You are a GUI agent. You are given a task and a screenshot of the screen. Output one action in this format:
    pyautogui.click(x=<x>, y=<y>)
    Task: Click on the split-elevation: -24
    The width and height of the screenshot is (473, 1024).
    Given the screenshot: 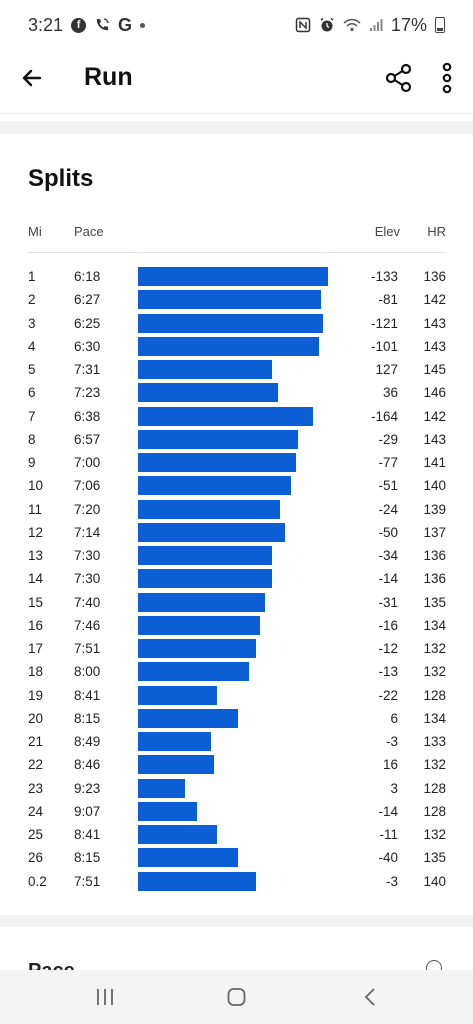 What is the action you would take?
    pyautogui.click(x=388, y=509)
    